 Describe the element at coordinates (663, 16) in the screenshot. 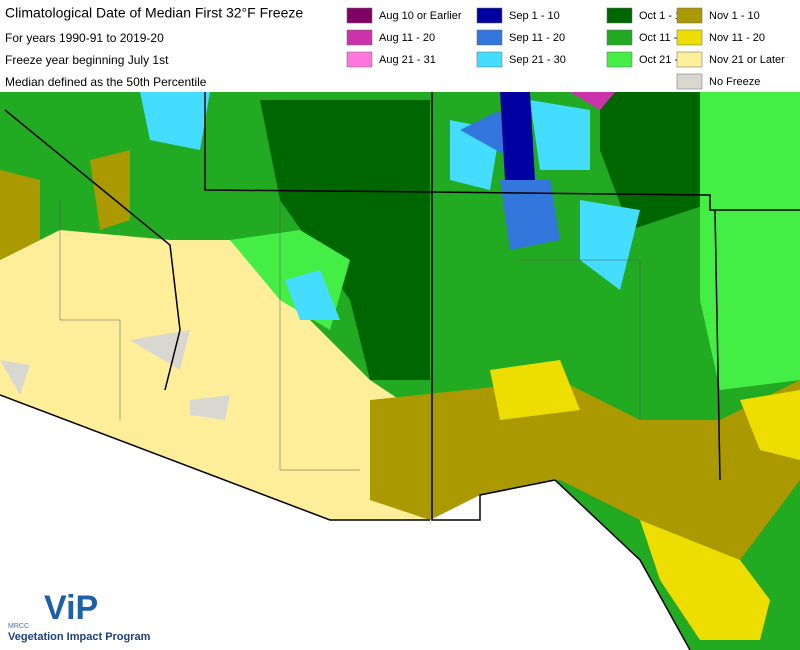

I see `legend-label: Oct 1 - 10` at that location.